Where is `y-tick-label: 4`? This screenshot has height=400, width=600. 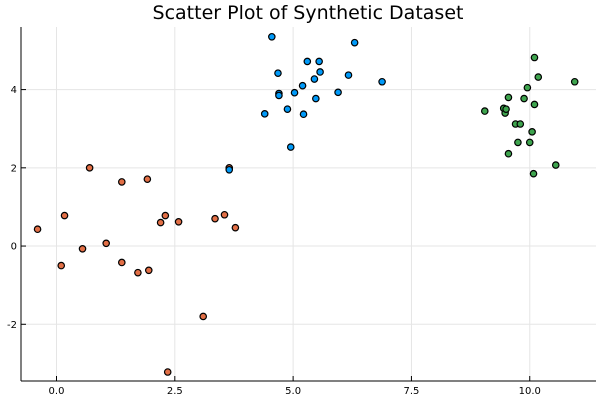
y-tick-label: 4 is located at coordinates (14, 90).